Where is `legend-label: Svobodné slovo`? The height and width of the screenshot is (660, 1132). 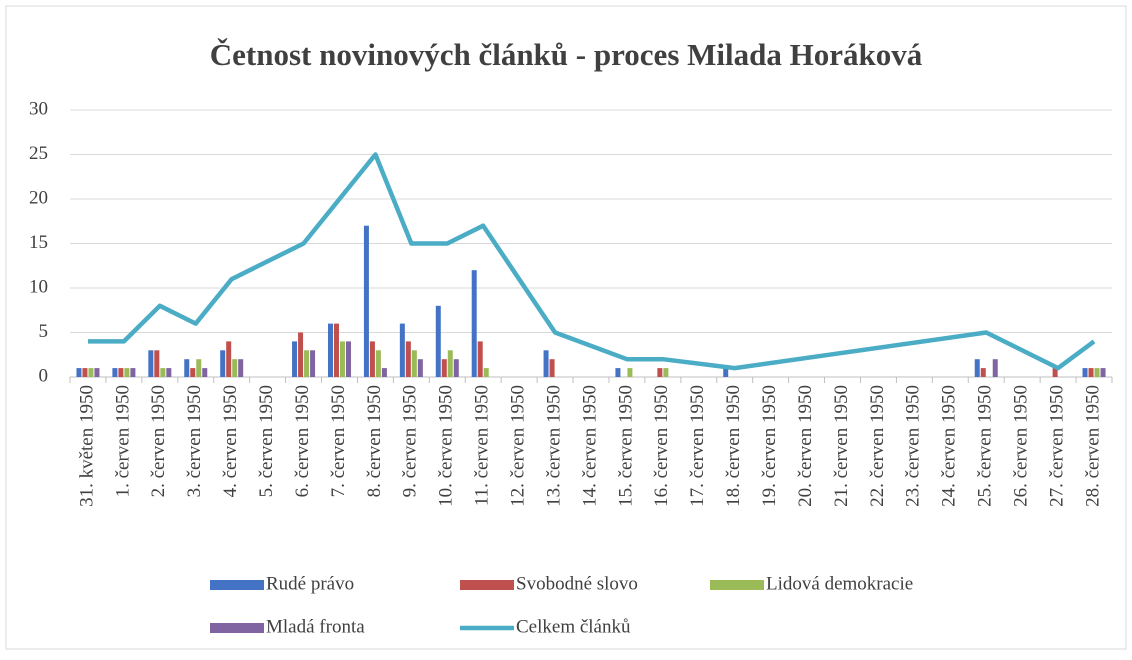 legend-label: Svobodné slovo is located at coordinates (577, 583).